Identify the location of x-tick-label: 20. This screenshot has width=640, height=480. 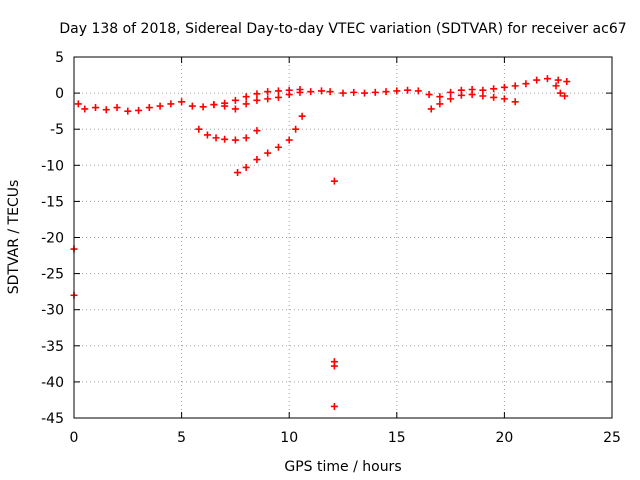
(504, 438).